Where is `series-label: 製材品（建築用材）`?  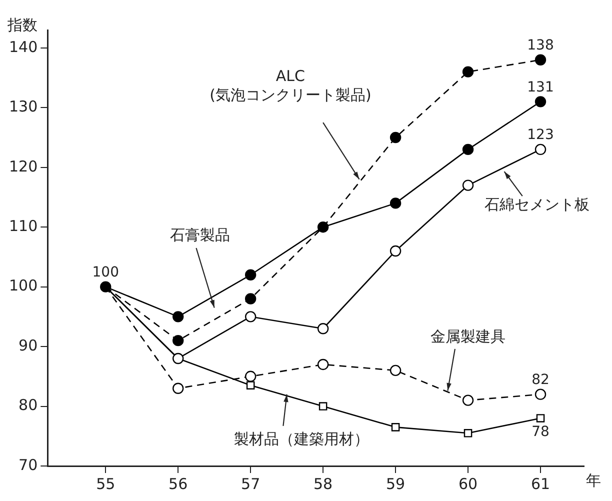
series-label: 製材品（建築用材） is located at coordinates (301, 439).